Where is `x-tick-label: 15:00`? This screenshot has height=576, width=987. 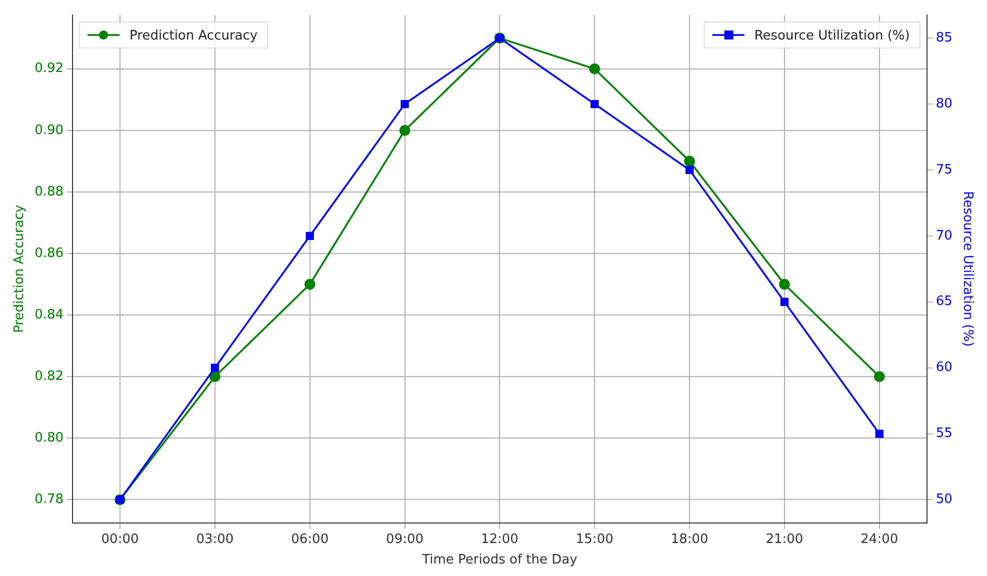
x-tick-label: 15:00 is located at coordinates (595, 539).